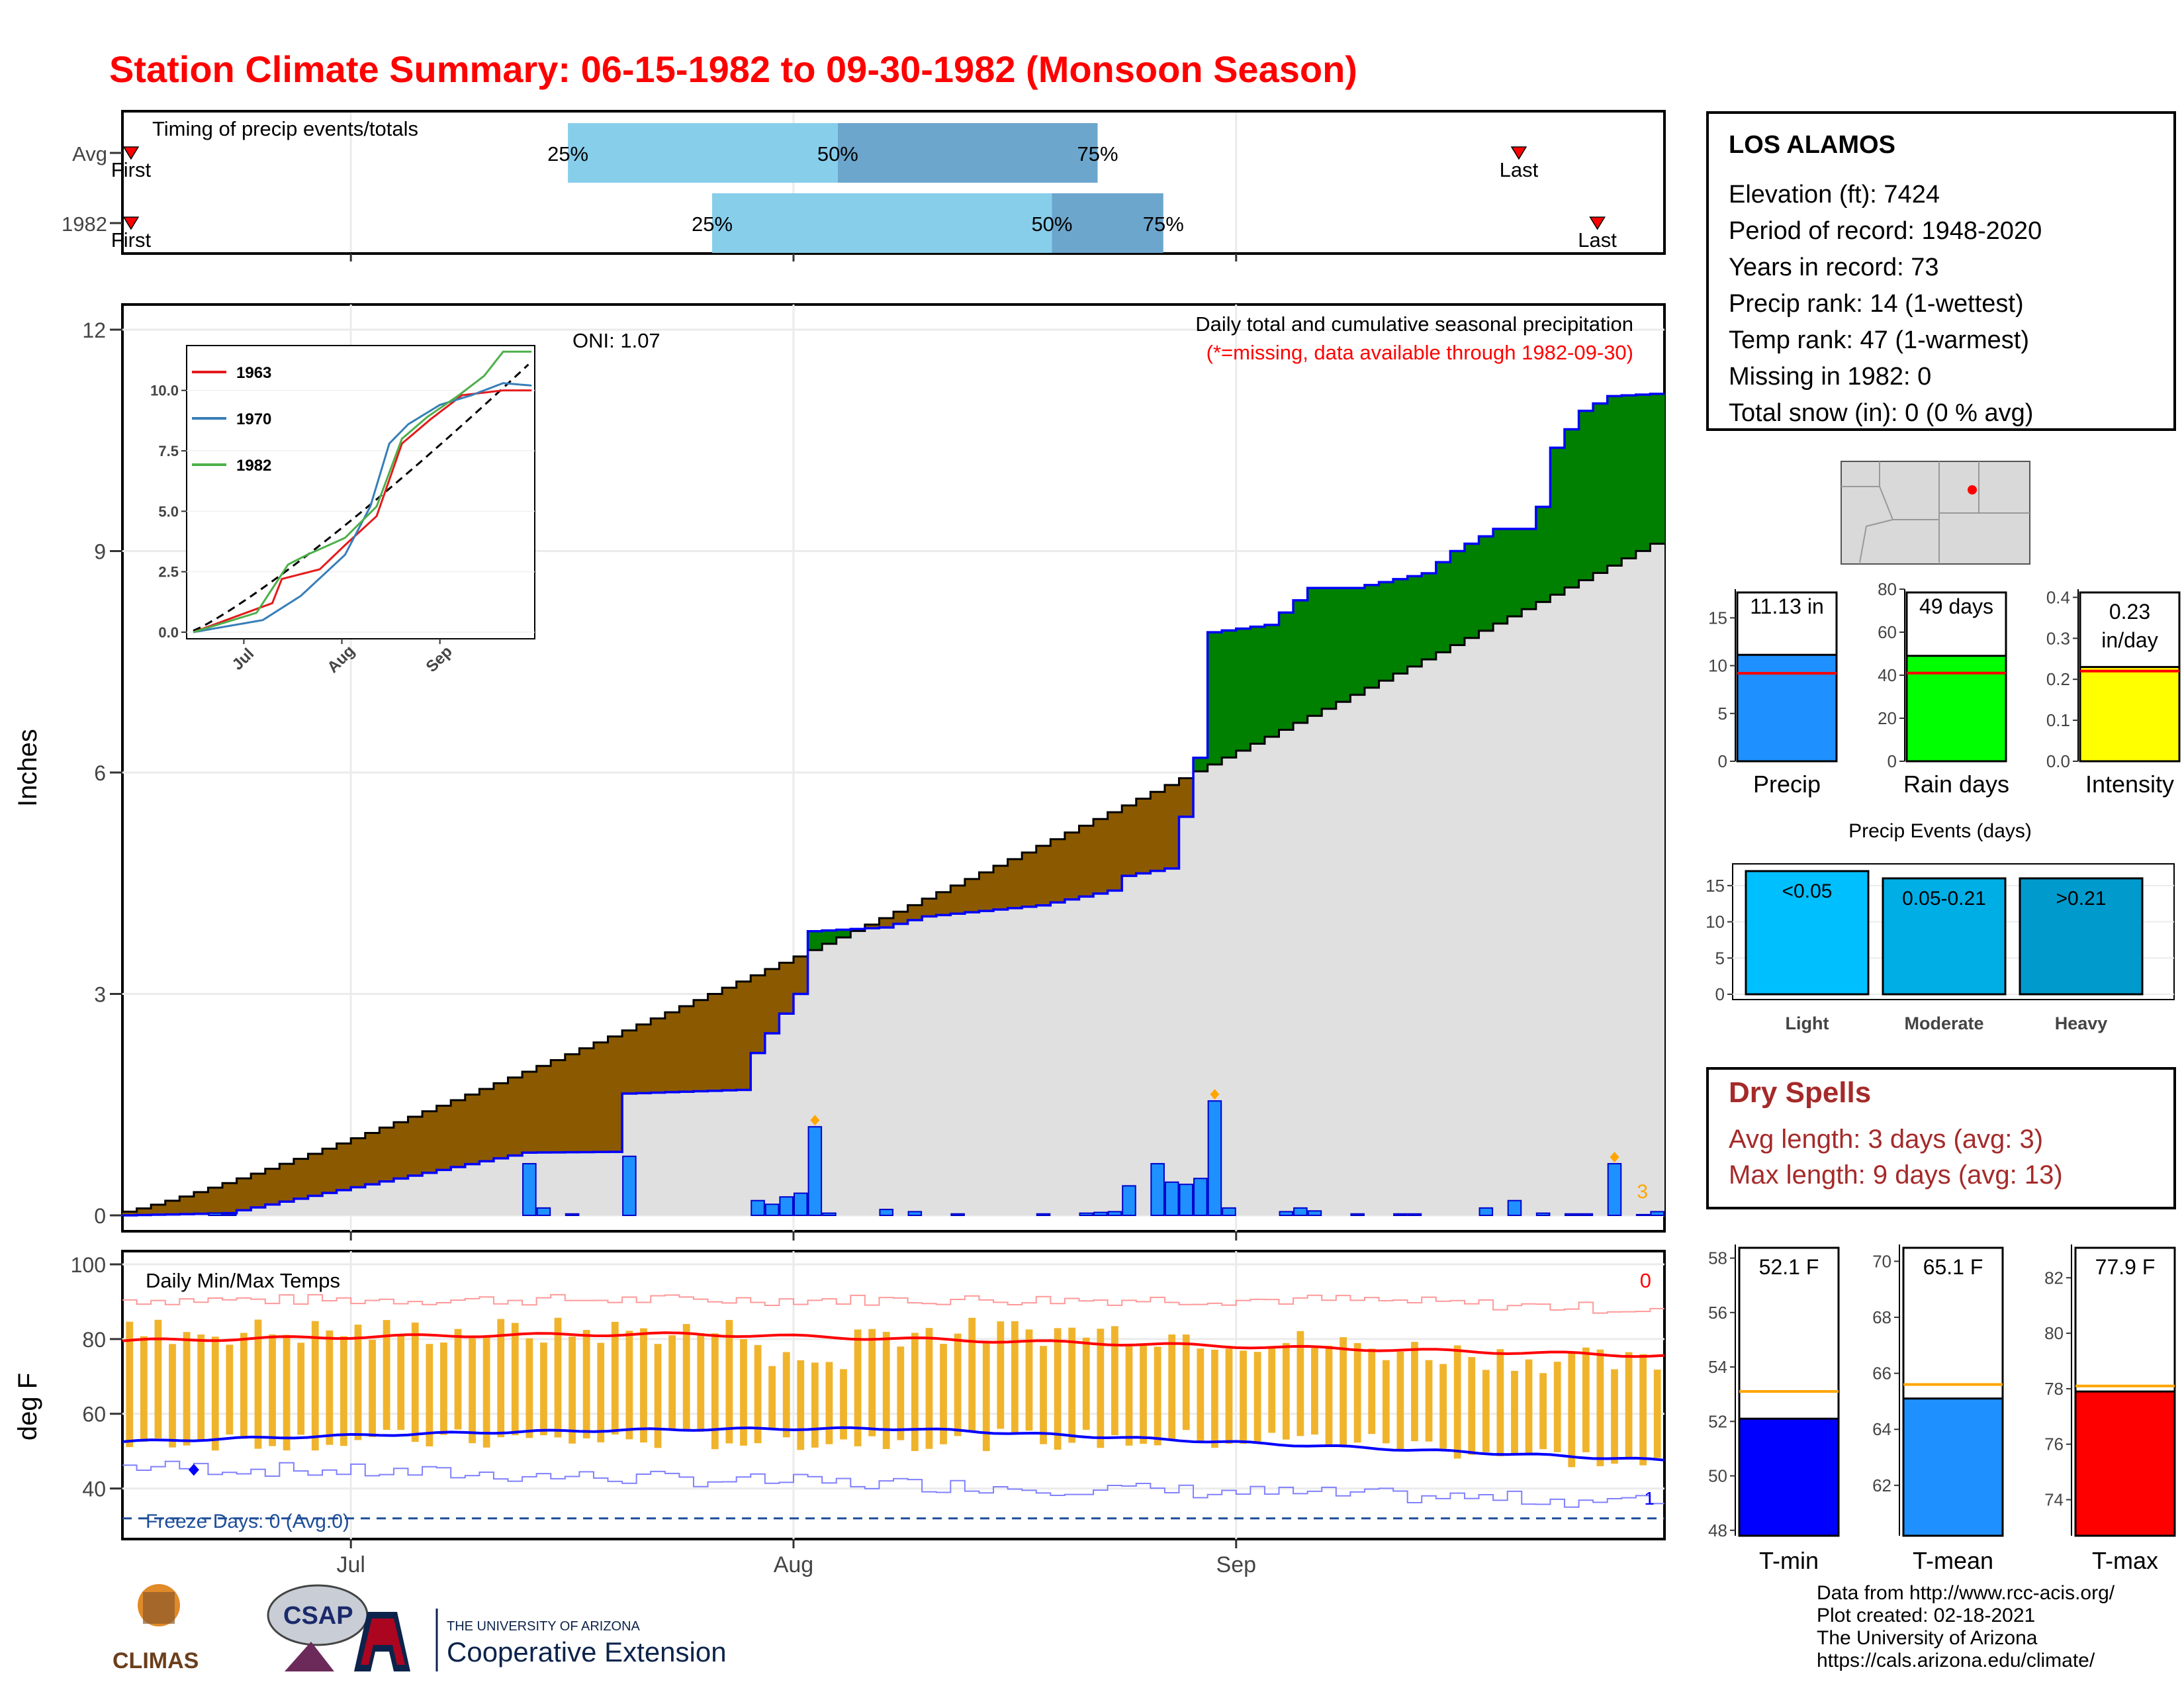 The height and width of the screenshot is (1688, 2184). What do you see at coordinates (1715, 886) in the screenshot?
I see `events-tick-label: 15` at bounding box center [1715, 886].